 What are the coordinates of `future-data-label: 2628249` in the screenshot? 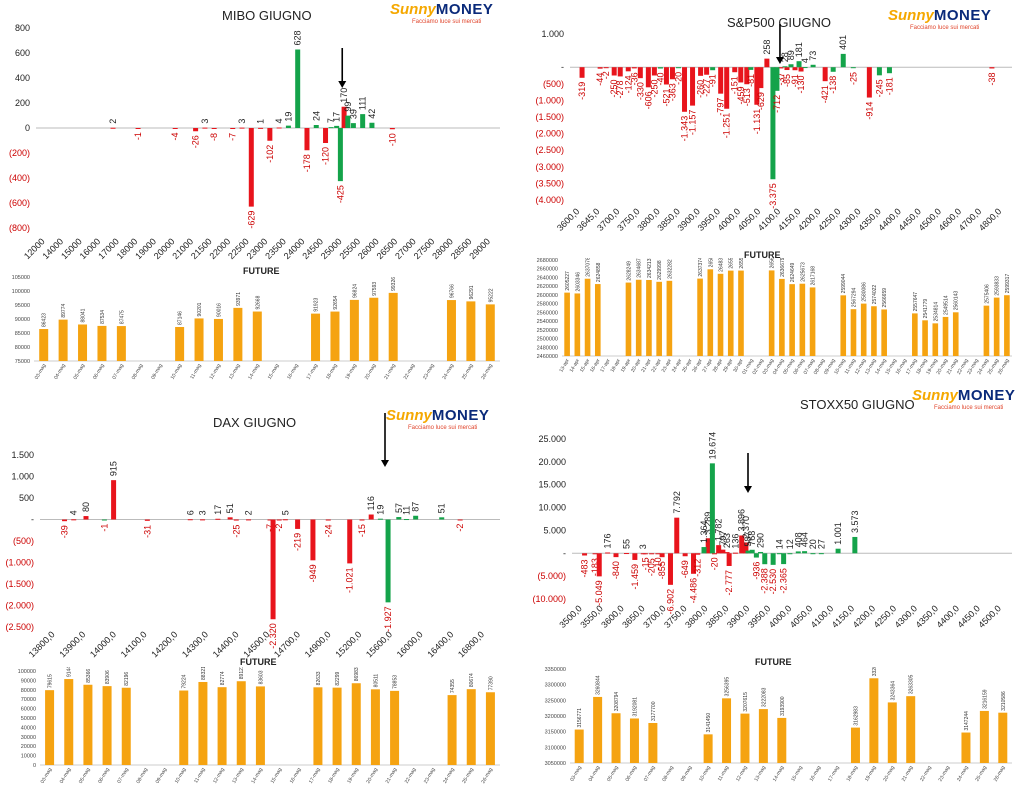 It's located at (629, 271).